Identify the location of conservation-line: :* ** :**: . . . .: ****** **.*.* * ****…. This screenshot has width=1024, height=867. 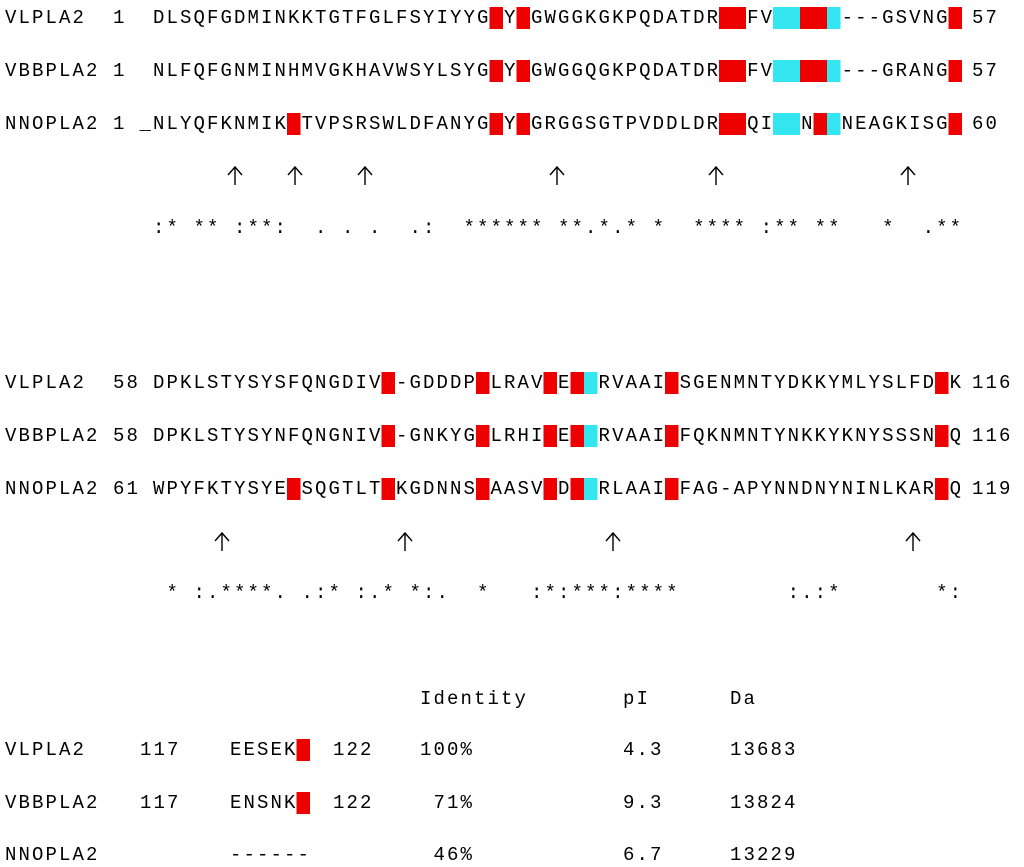
(558, 228).